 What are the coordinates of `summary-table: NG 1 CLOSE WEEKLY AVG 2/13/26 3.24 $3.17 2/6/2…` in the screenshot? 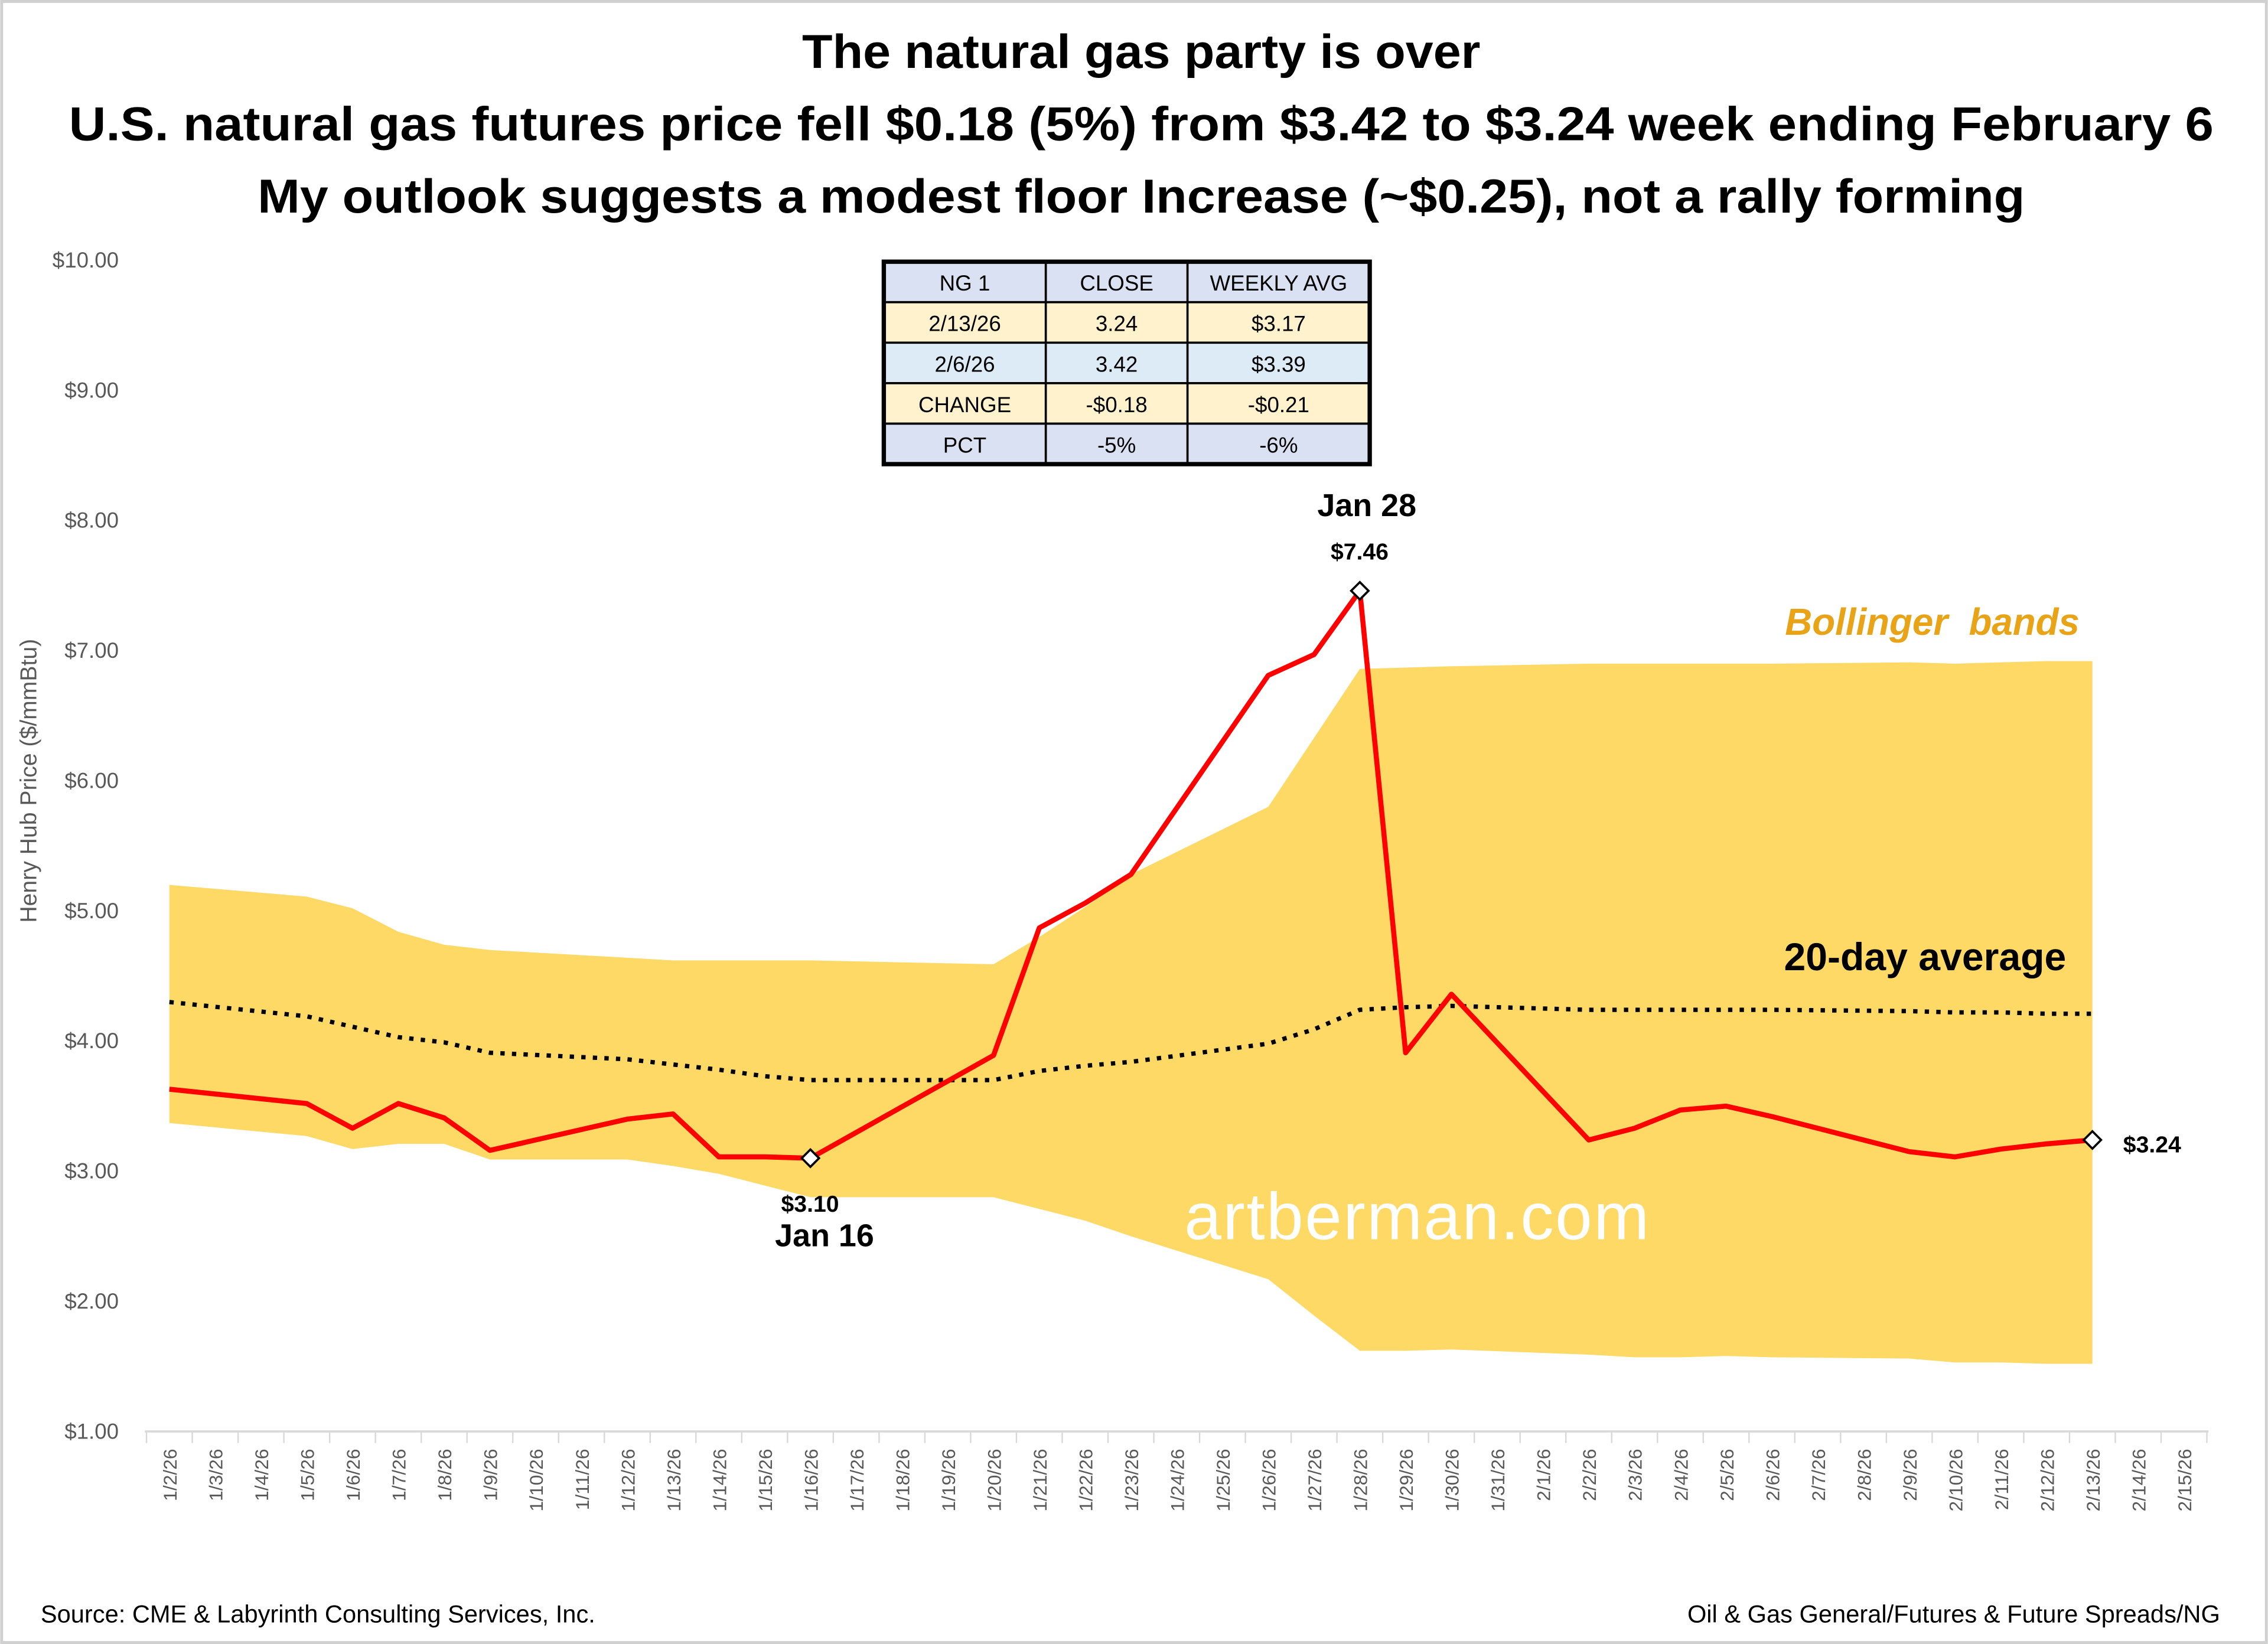 It's located at (1126, 363).